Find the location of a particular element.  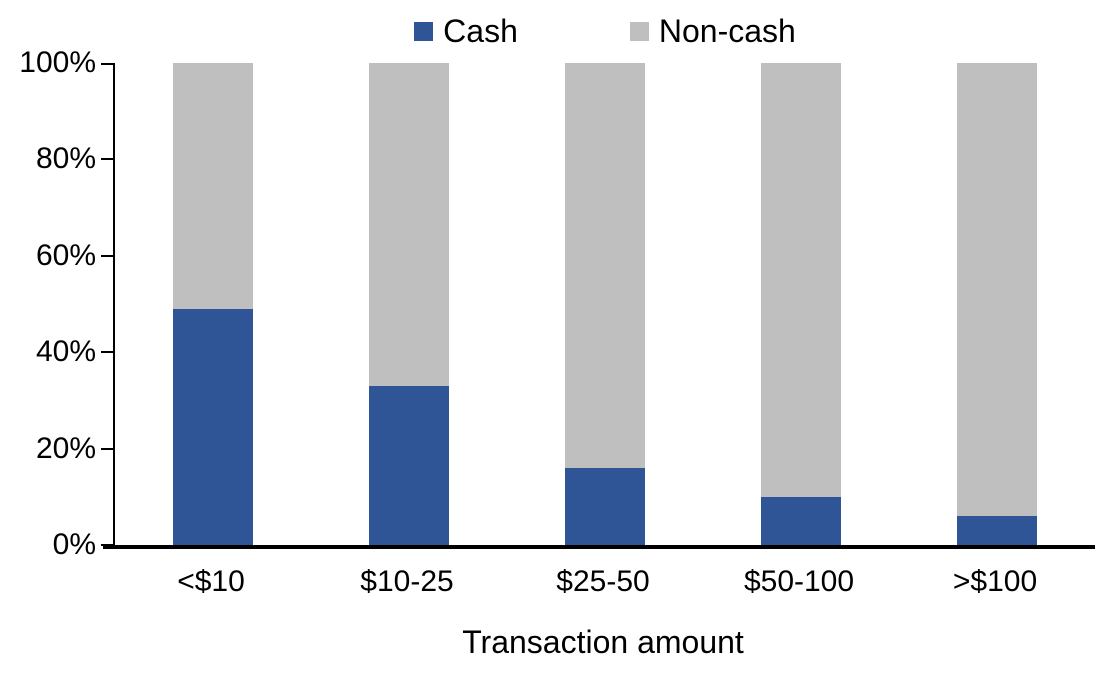

x-tick-label: $10-25 is located at coordinates (407, 581).